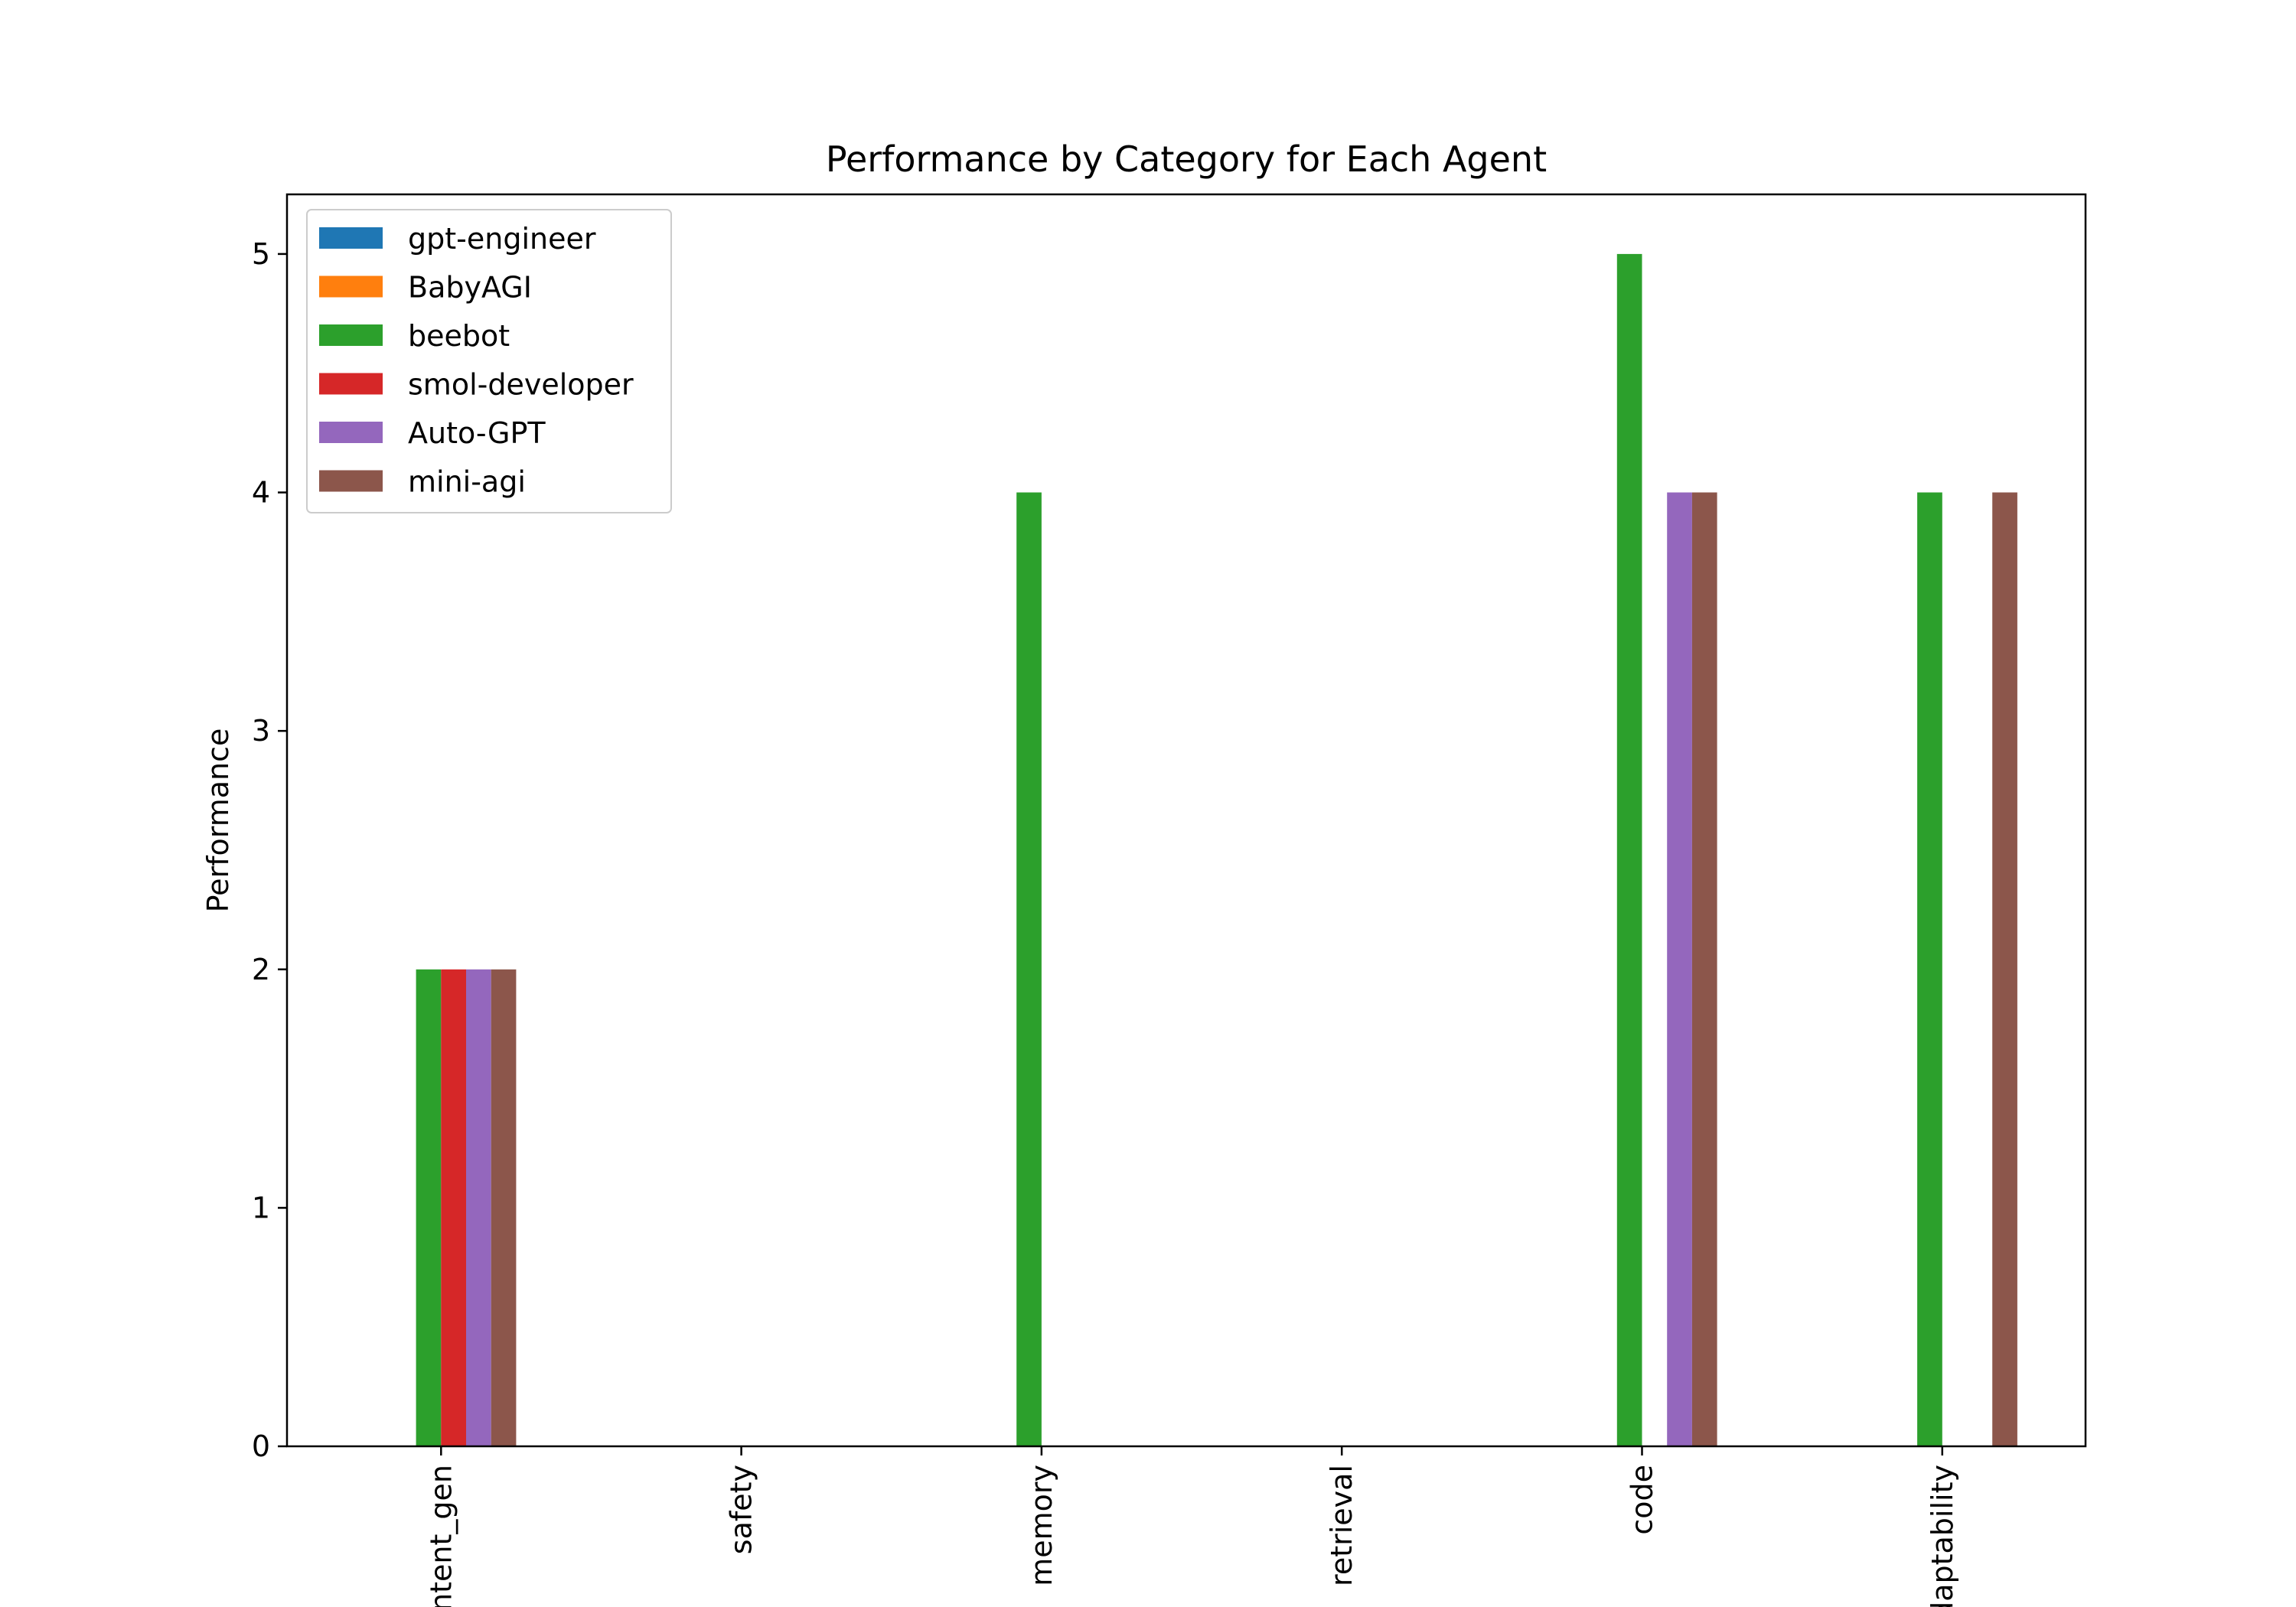 The image size is (2296, 1607). Describe the element at coordinates (1186, 159) in the screenshot. I see `chart-title: Performance by Category for Each Agent` at that location.